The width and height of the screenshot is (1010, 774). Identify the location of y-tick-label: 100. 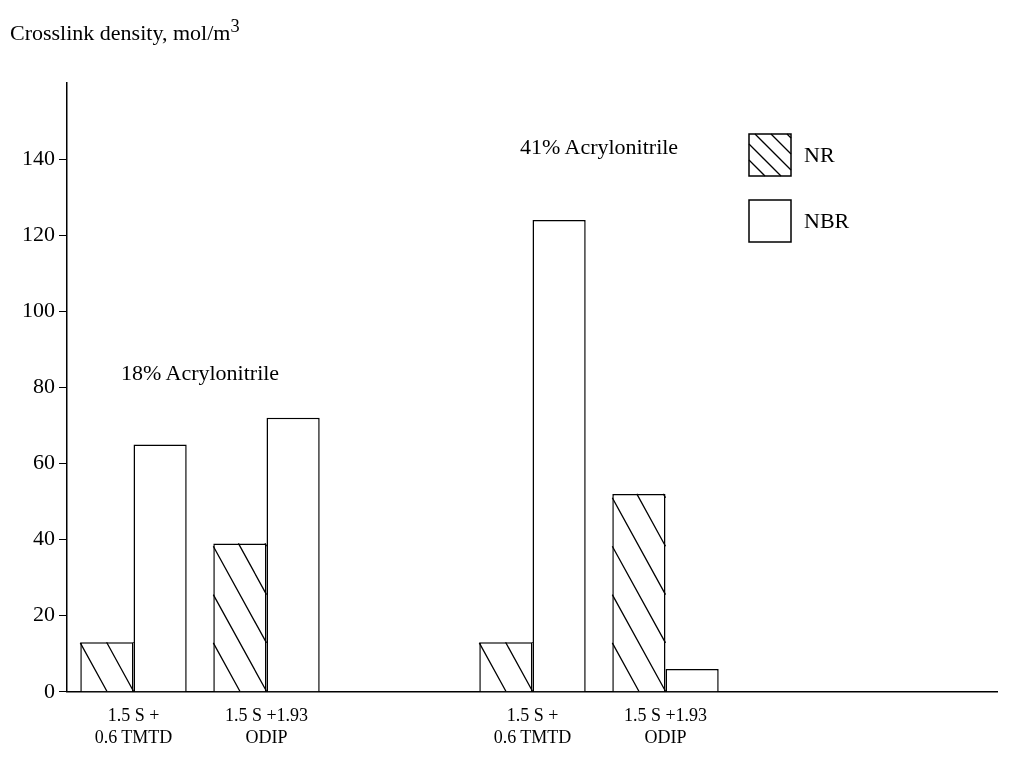
(38, 310).